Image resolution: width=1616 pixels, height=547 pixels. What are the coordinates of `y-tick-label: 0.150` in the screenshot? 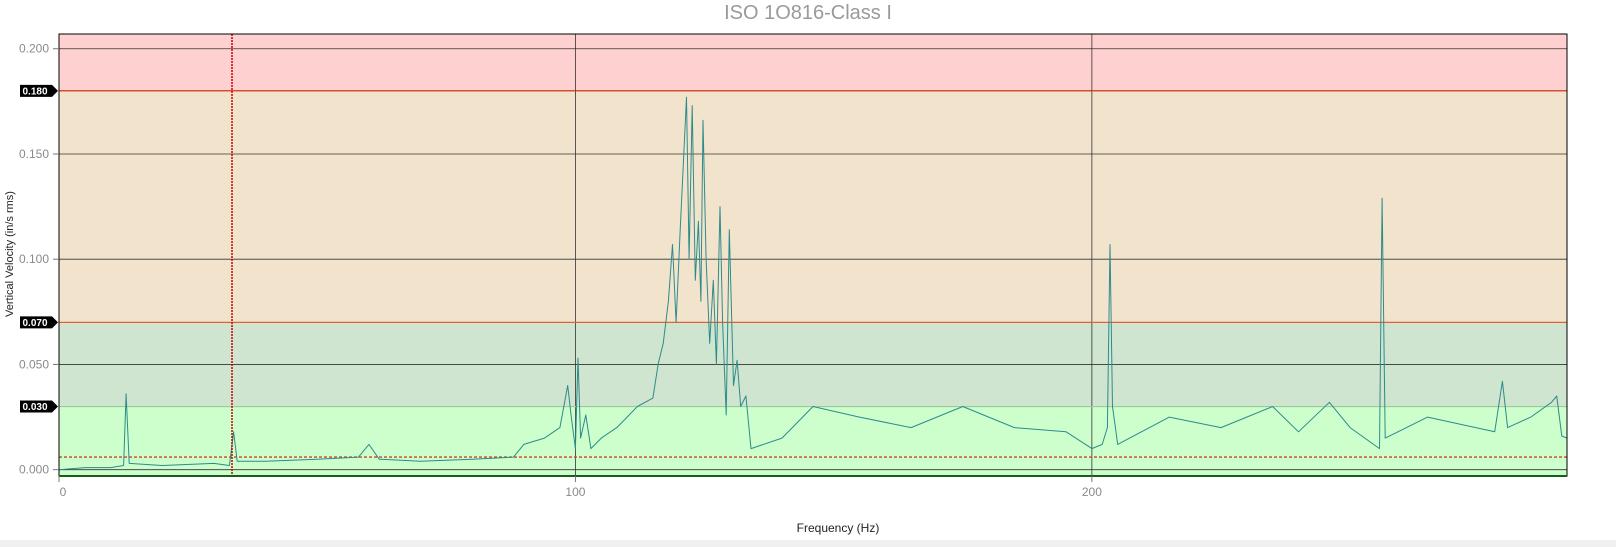 It's located at (34, 154).